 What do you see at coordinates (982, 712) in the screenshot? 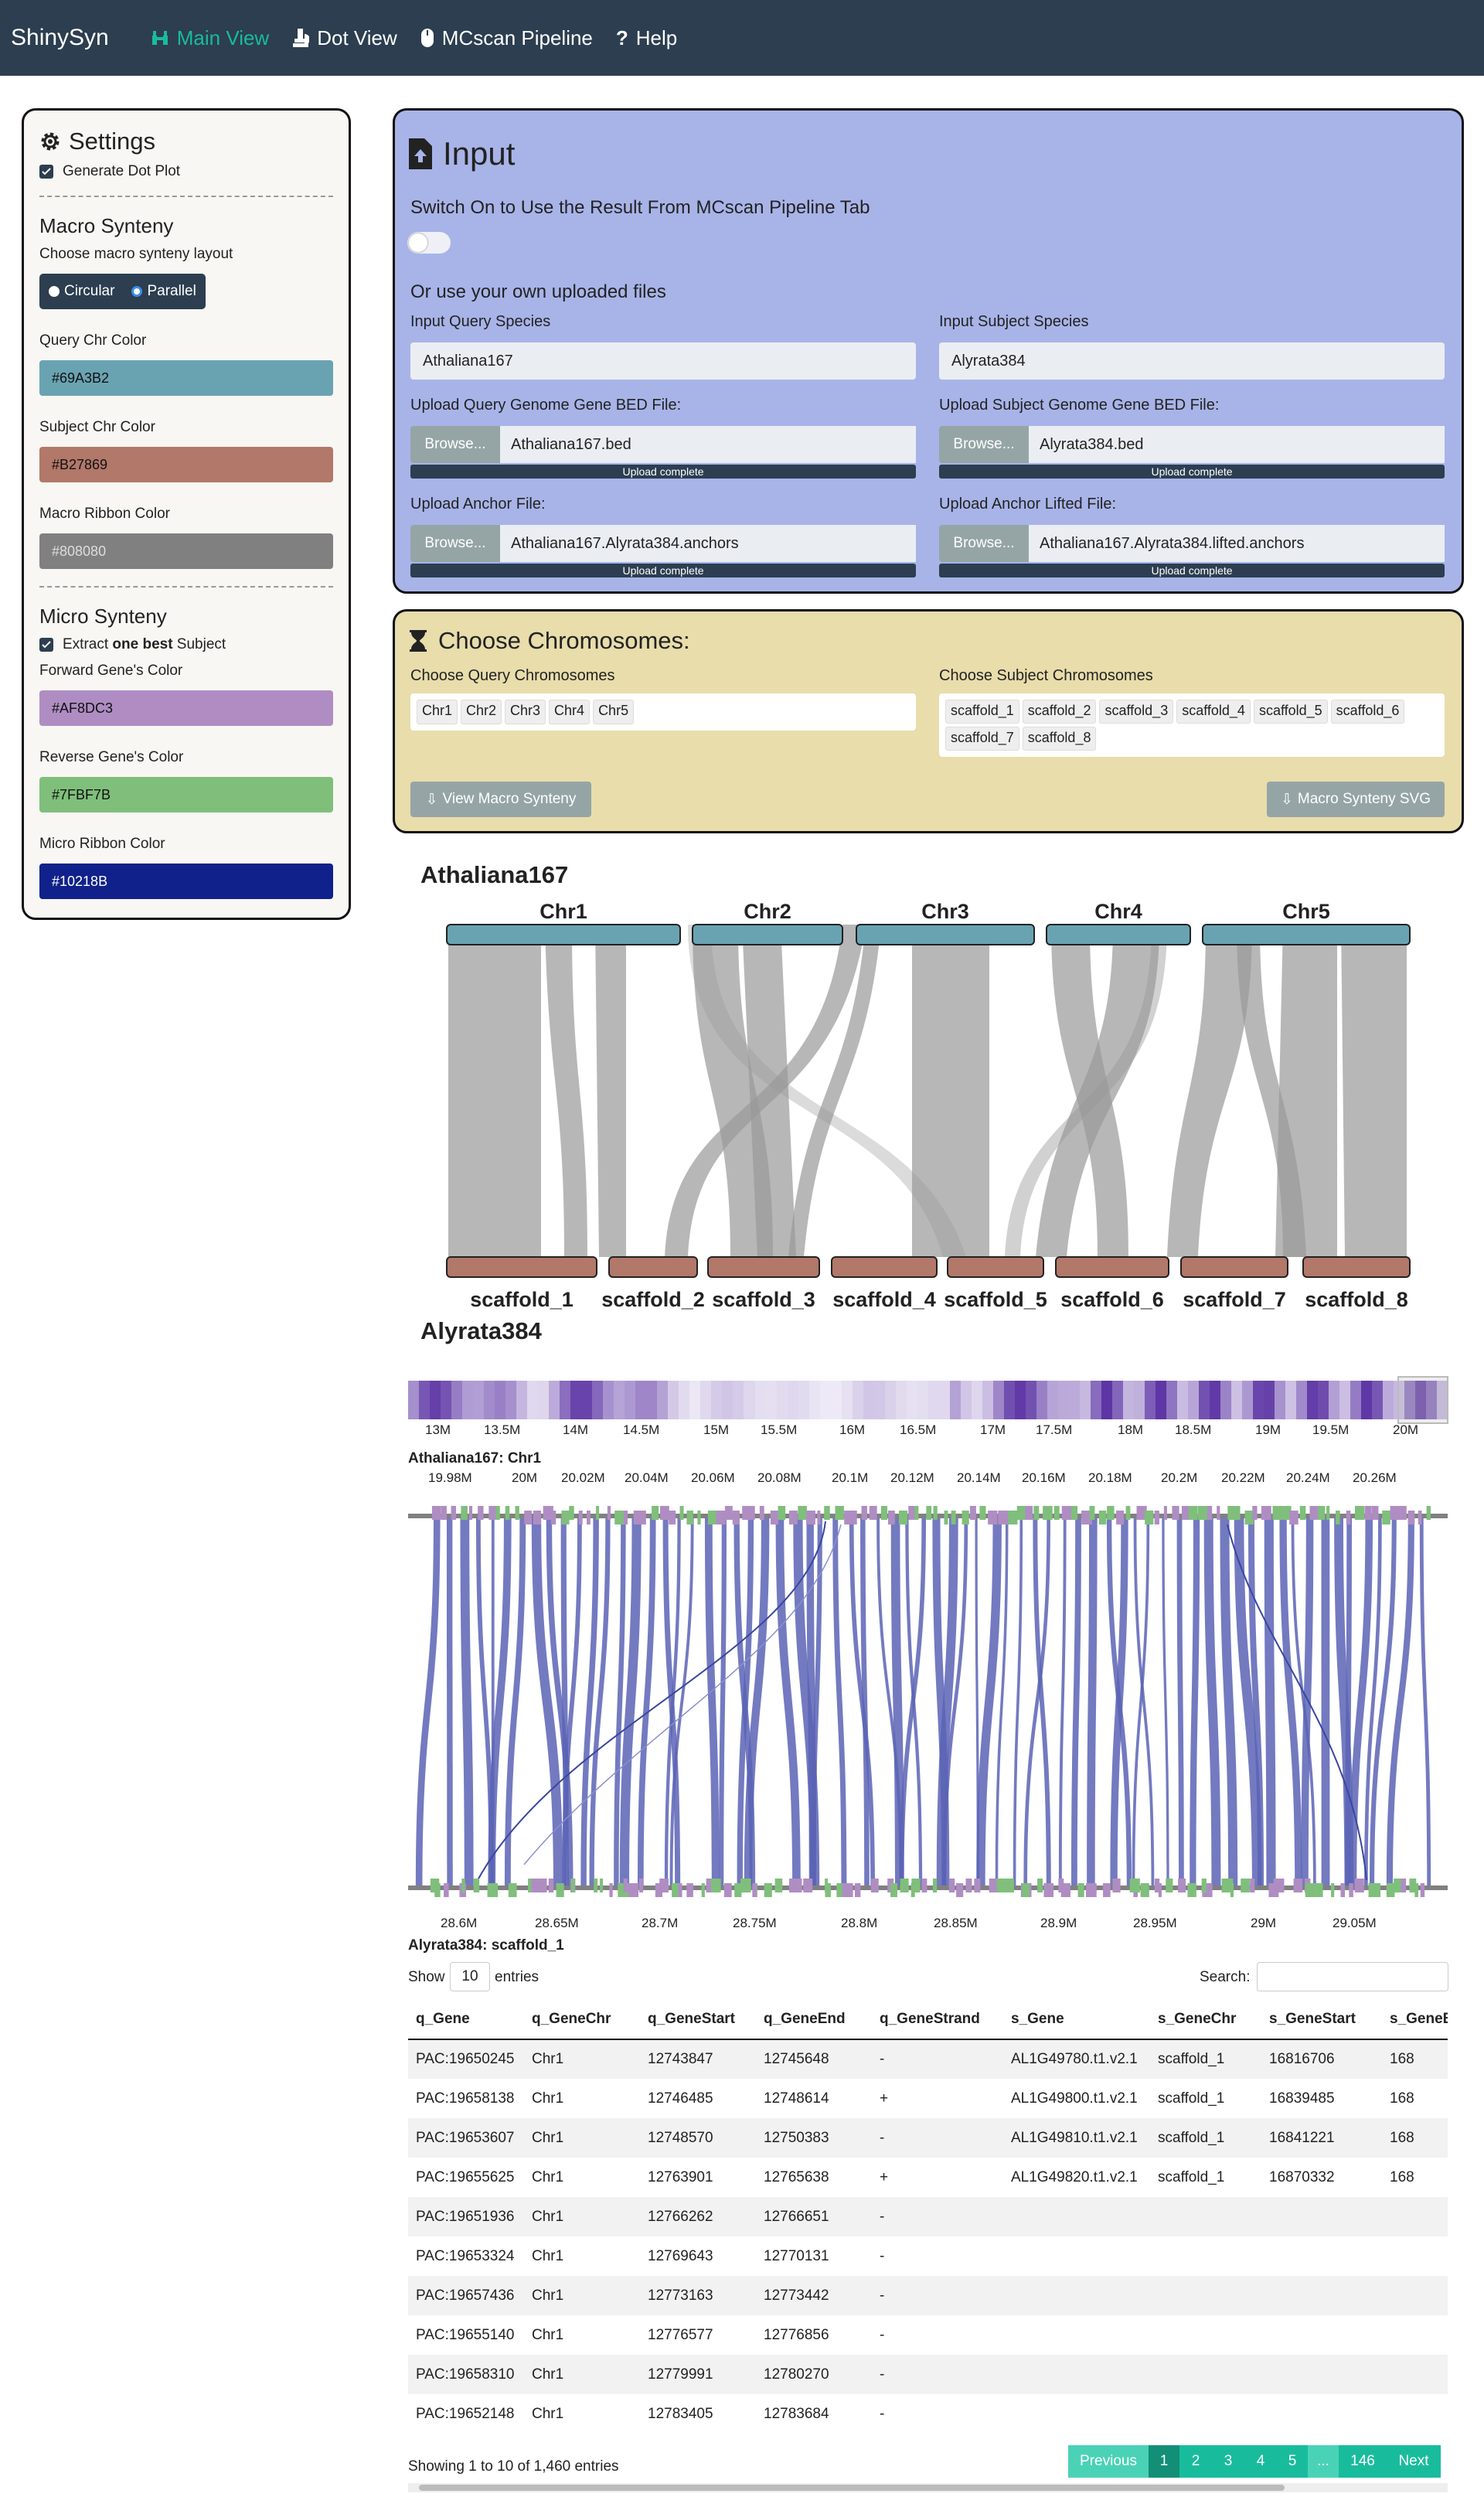
I see `chip-scaffold-1: scaffold_1` at bounding box center [982, 712].